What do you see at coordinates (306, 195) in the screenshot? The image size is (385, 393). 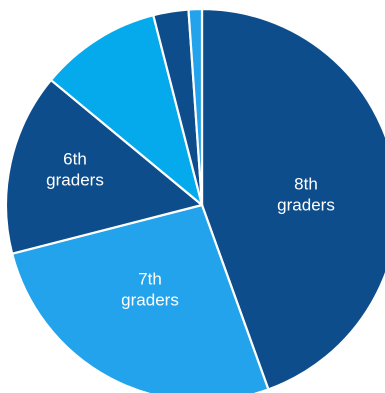 I see `pie-slice-label-1: 8th graders` at bounding box center [306, 195].